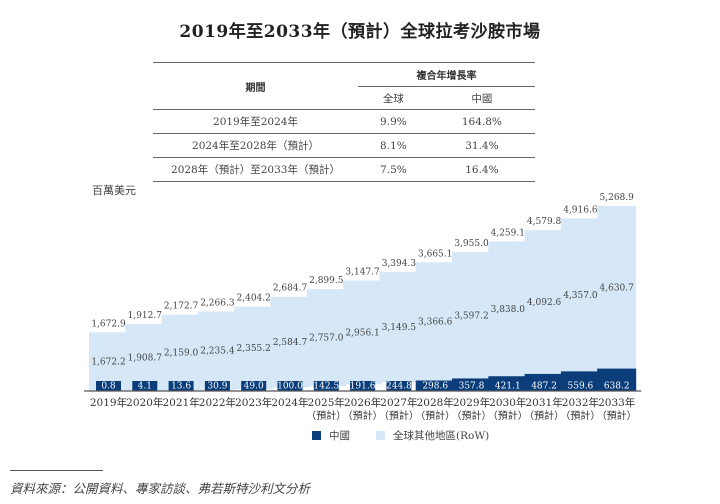  I want to click on x-tick-label: 2028年, so click(435, 402).